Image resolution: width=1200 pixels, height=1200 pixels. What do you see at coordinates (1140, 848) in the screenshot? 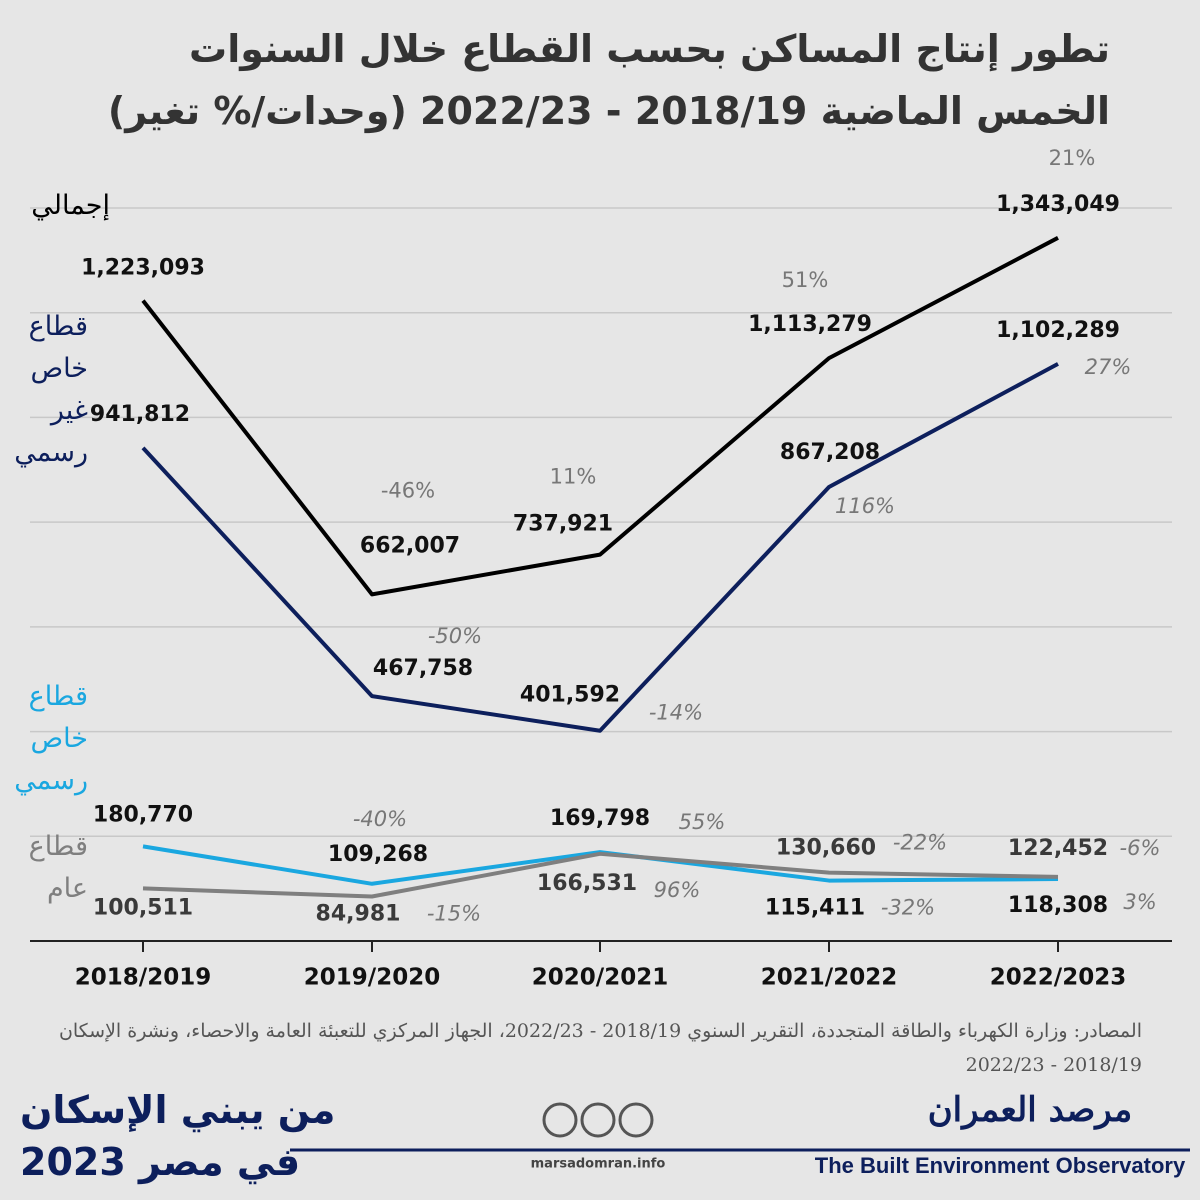
I see `change-label: -6%` at bounding box center [1140, 848].